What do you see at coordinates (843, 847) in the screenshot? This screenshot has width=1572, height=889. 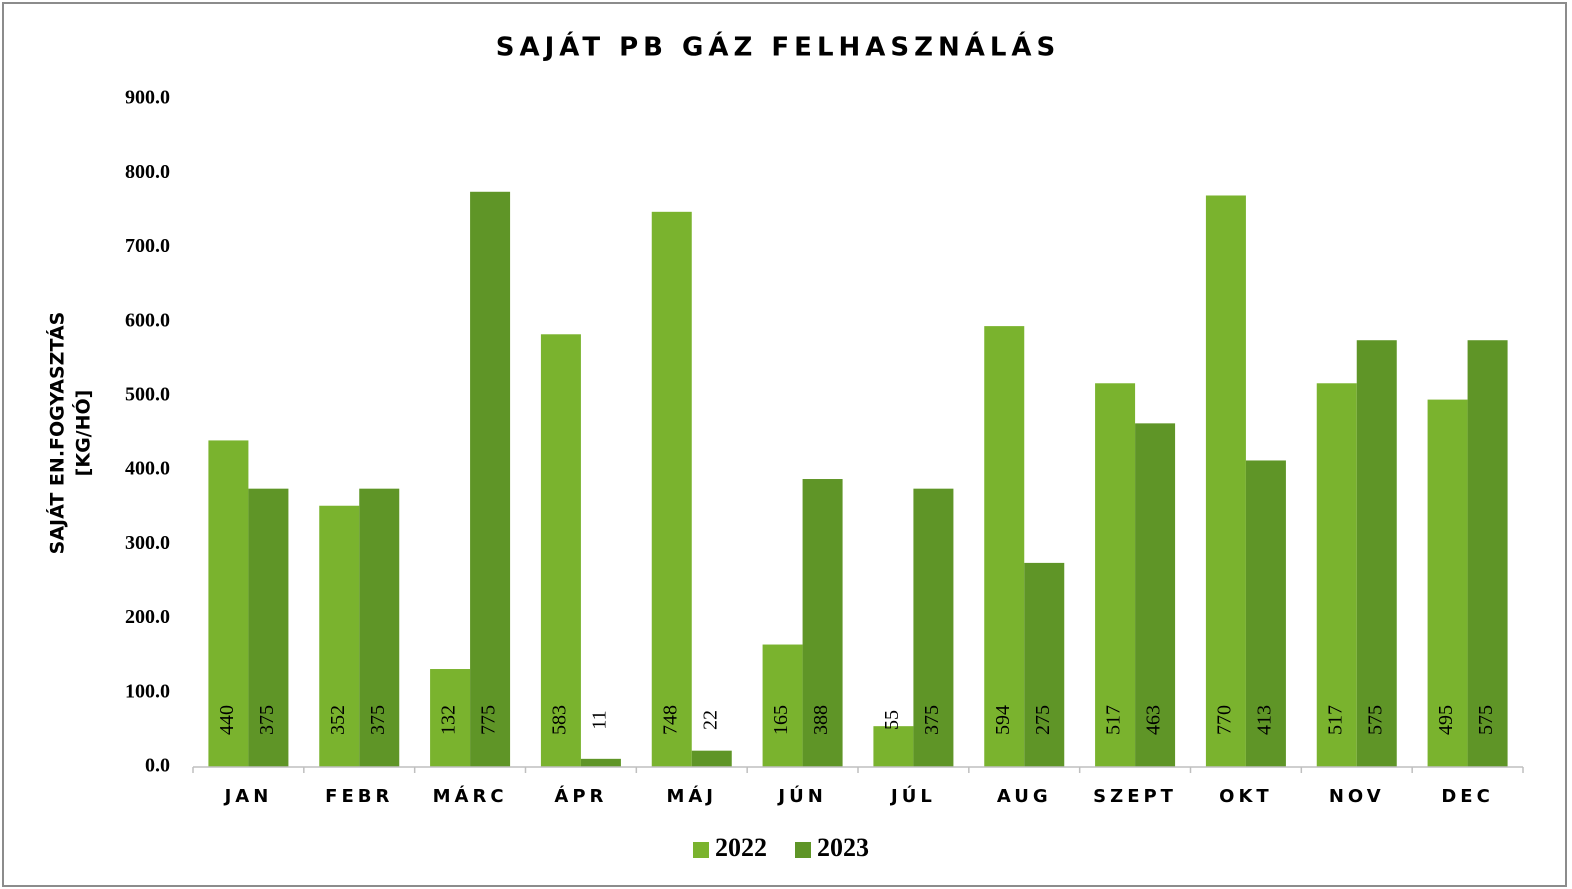 I see `legend-label: 2023` at bounding box center [843, 847].